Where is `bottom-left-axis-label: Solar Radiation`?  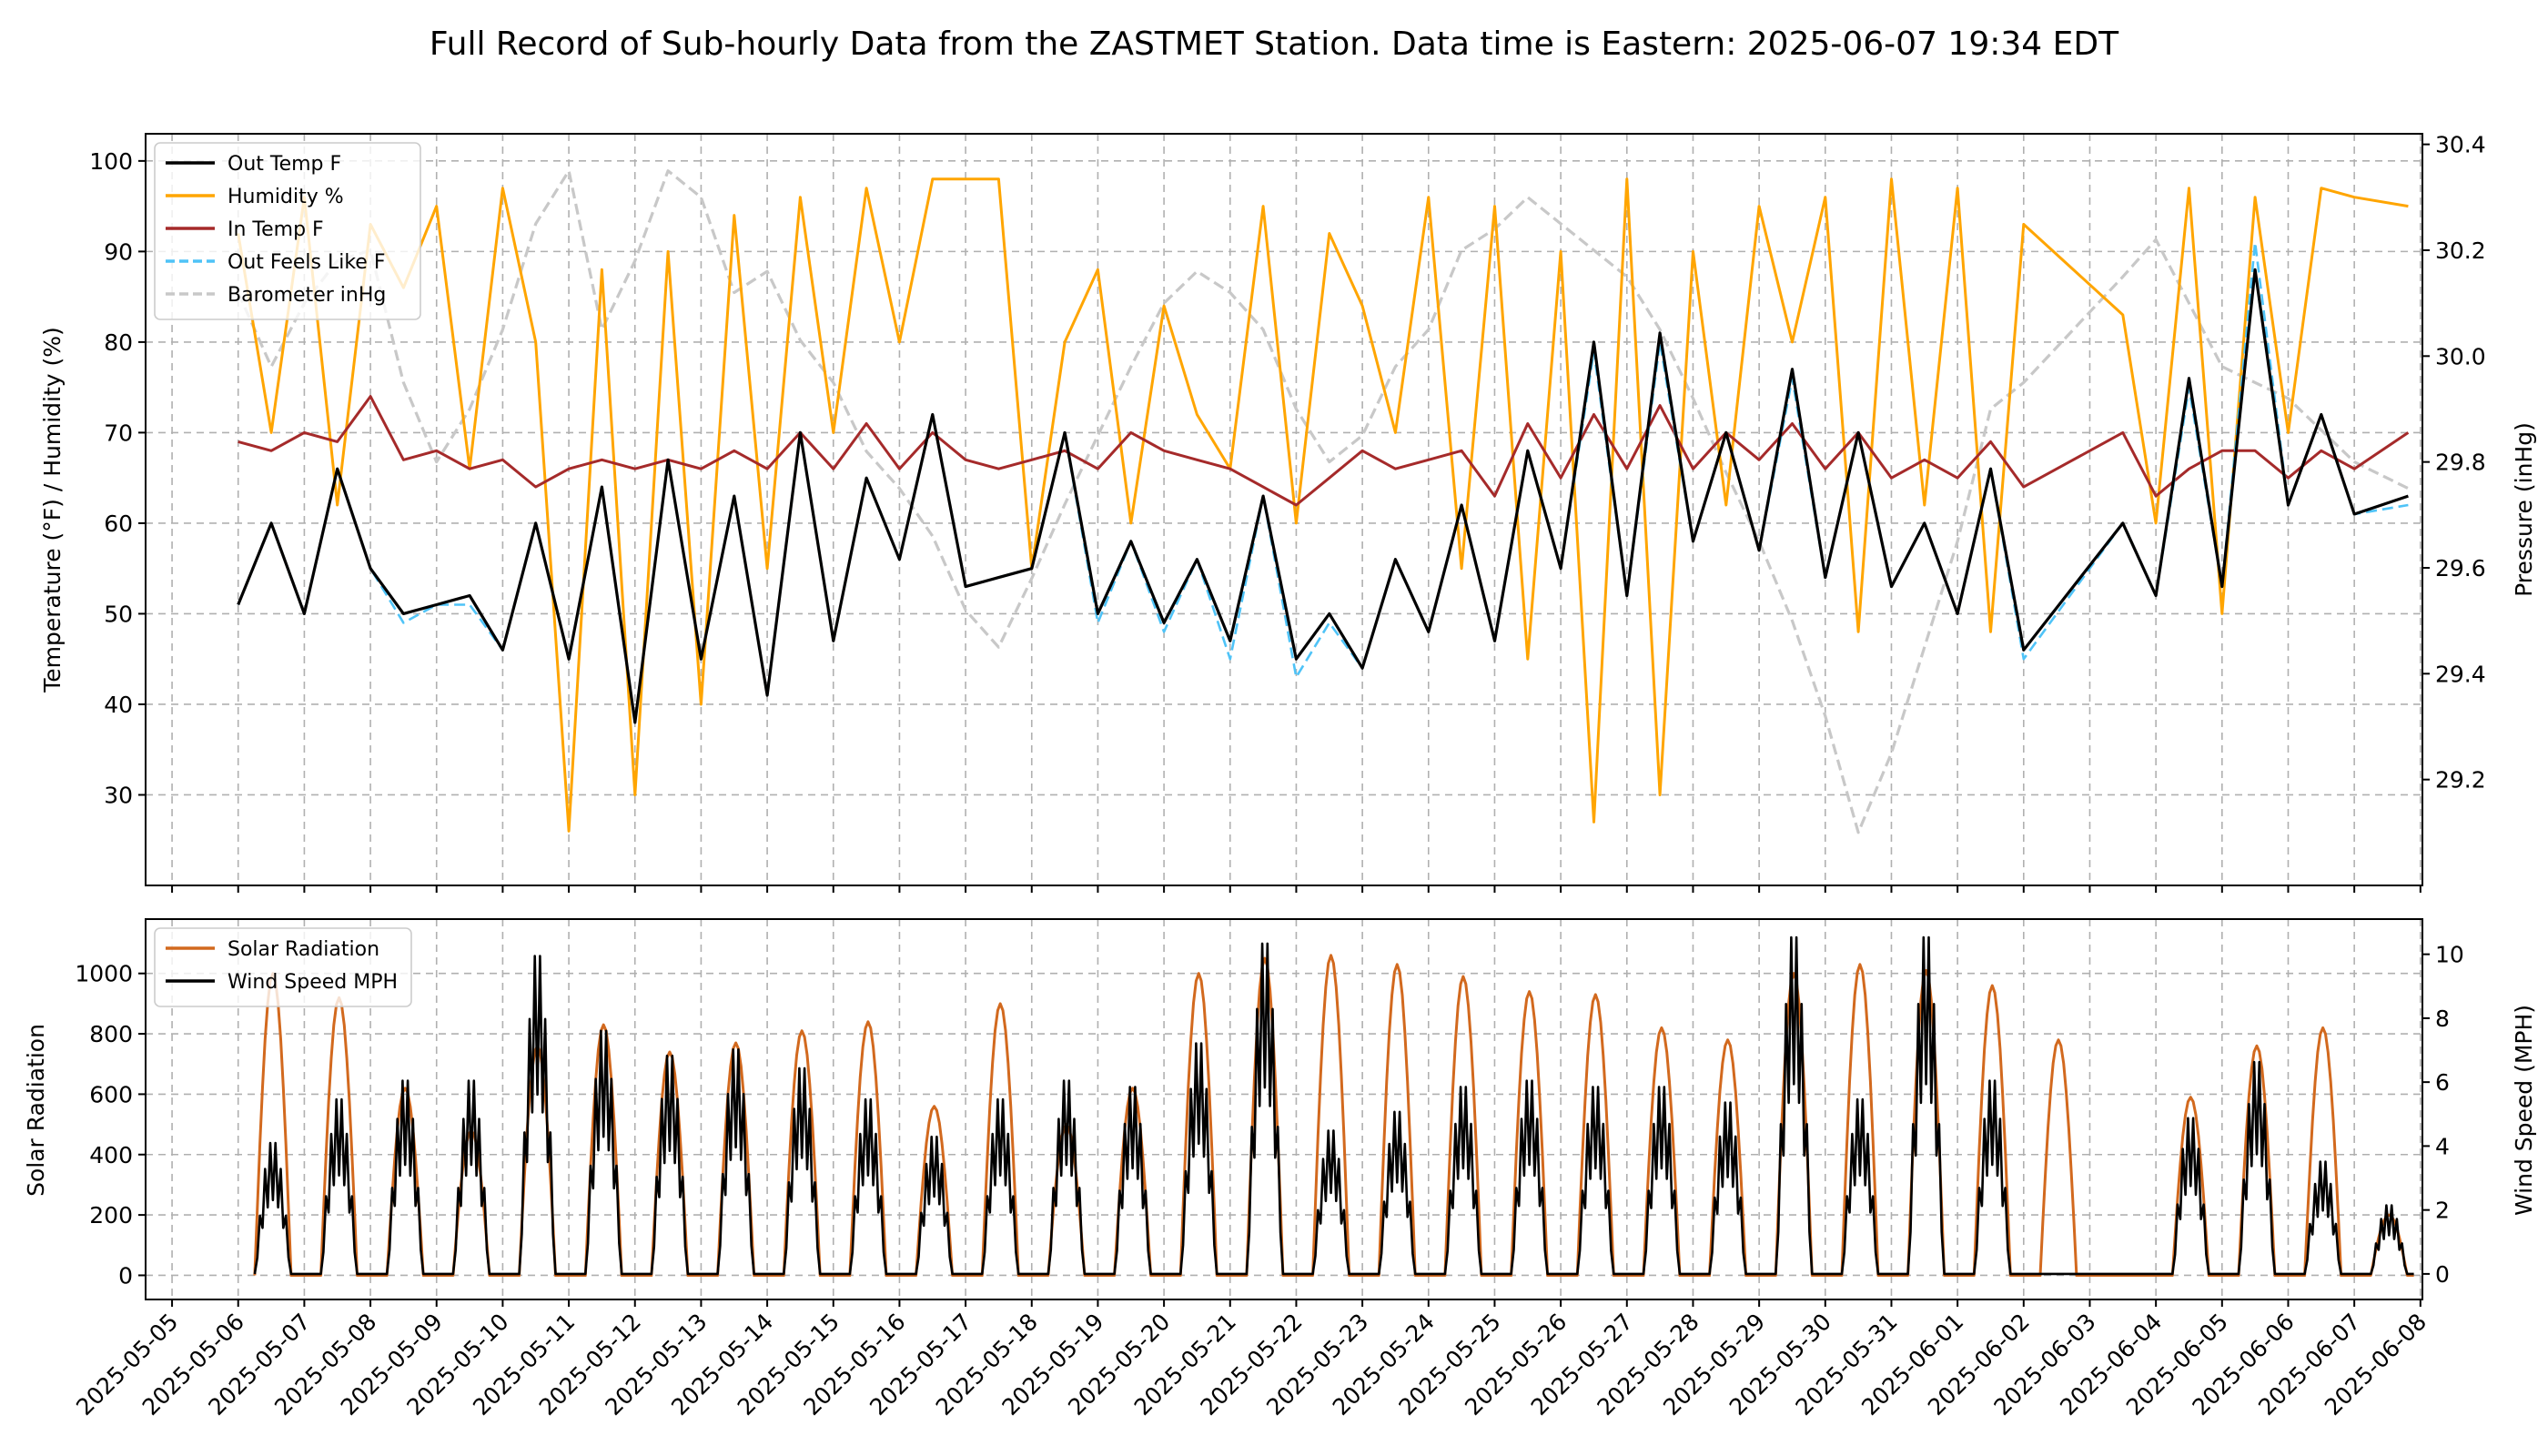
bottom-left-axis-label: Solar Radiation is located at coordinates (36, 1111).